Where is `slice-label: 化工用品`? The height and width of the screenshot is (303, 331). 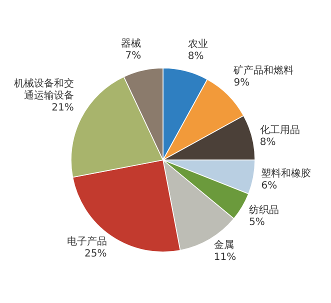
slice-label: 化工用品 is located at coordinates (280, 130).